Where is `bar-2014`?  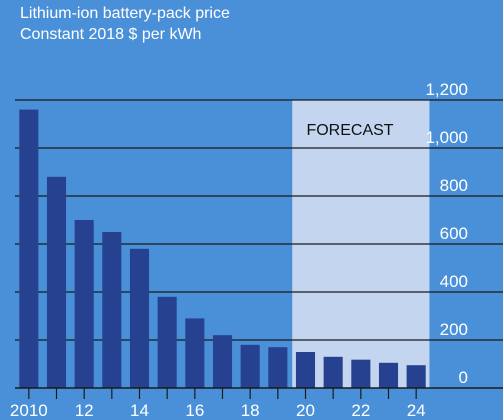
bar-2014 is located at coordinates (139, 318).